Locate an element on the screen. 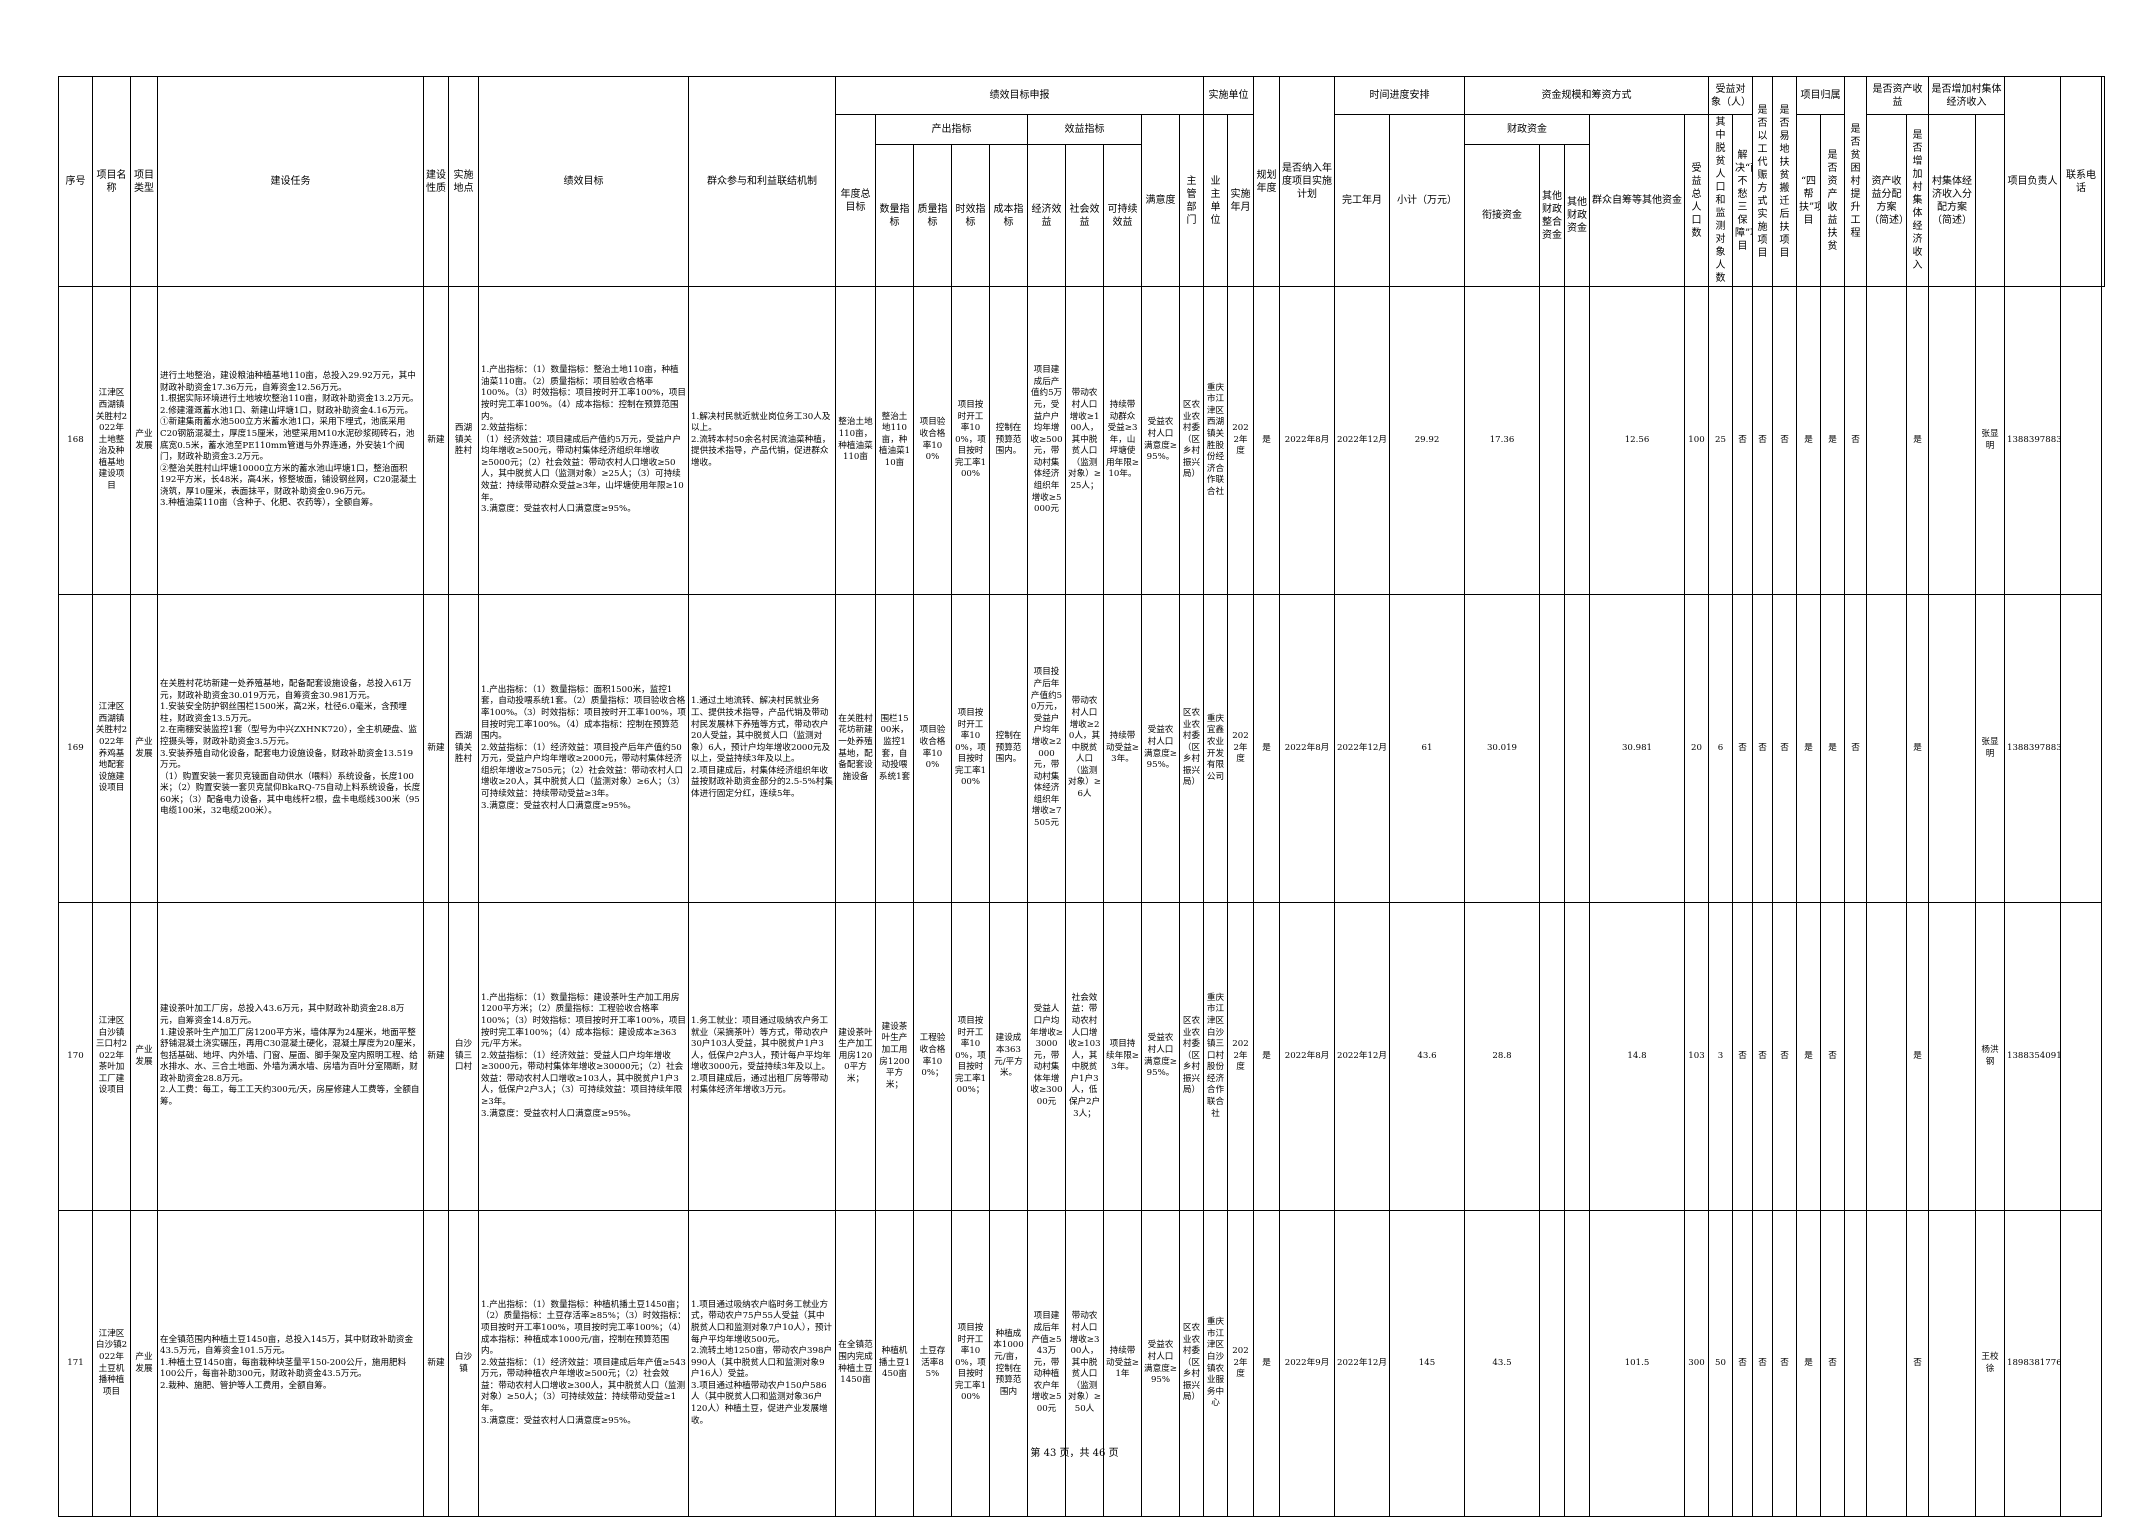  header-owner: 业主单位 is located at coordinates (1215, 200).